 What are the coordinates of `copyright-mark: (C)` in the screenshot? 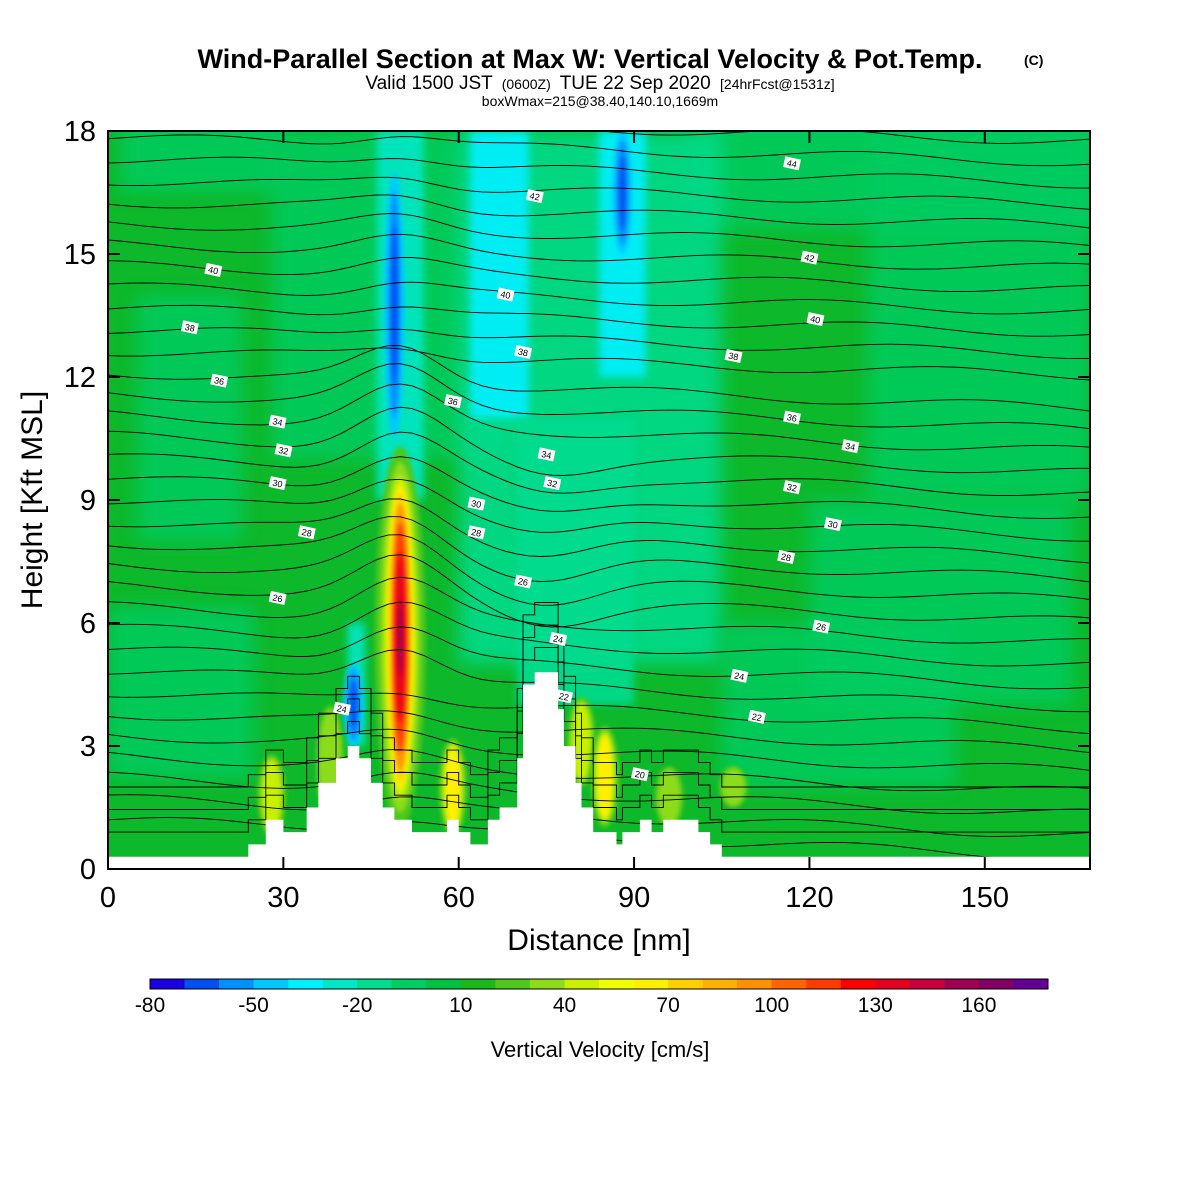 It's located at (1033, 60).